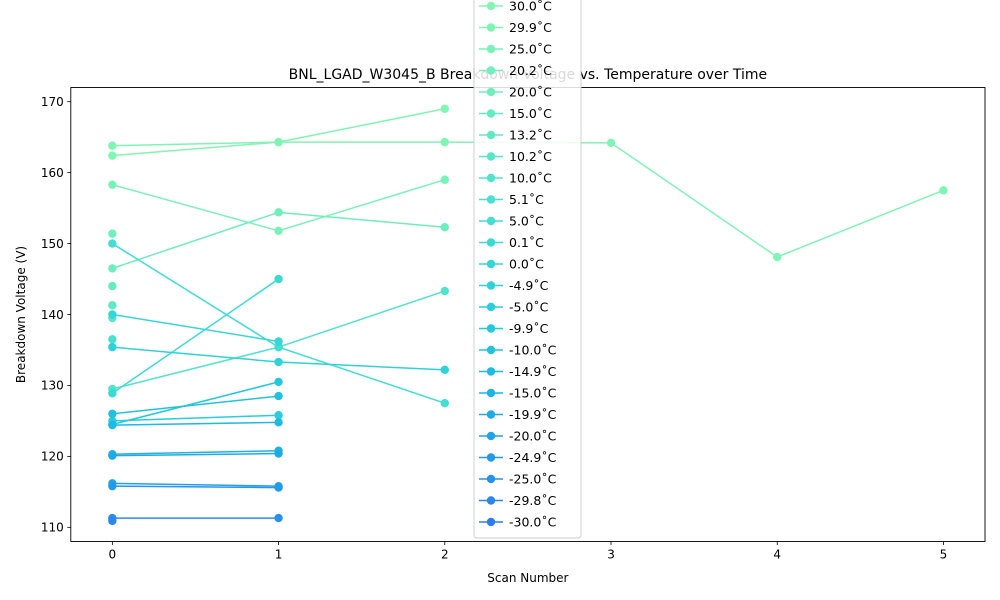  What do you see at coordinates (533, 436) in the screenshot?
I see `legend-label: -20.0˚C` at bounding box center [533, 436].